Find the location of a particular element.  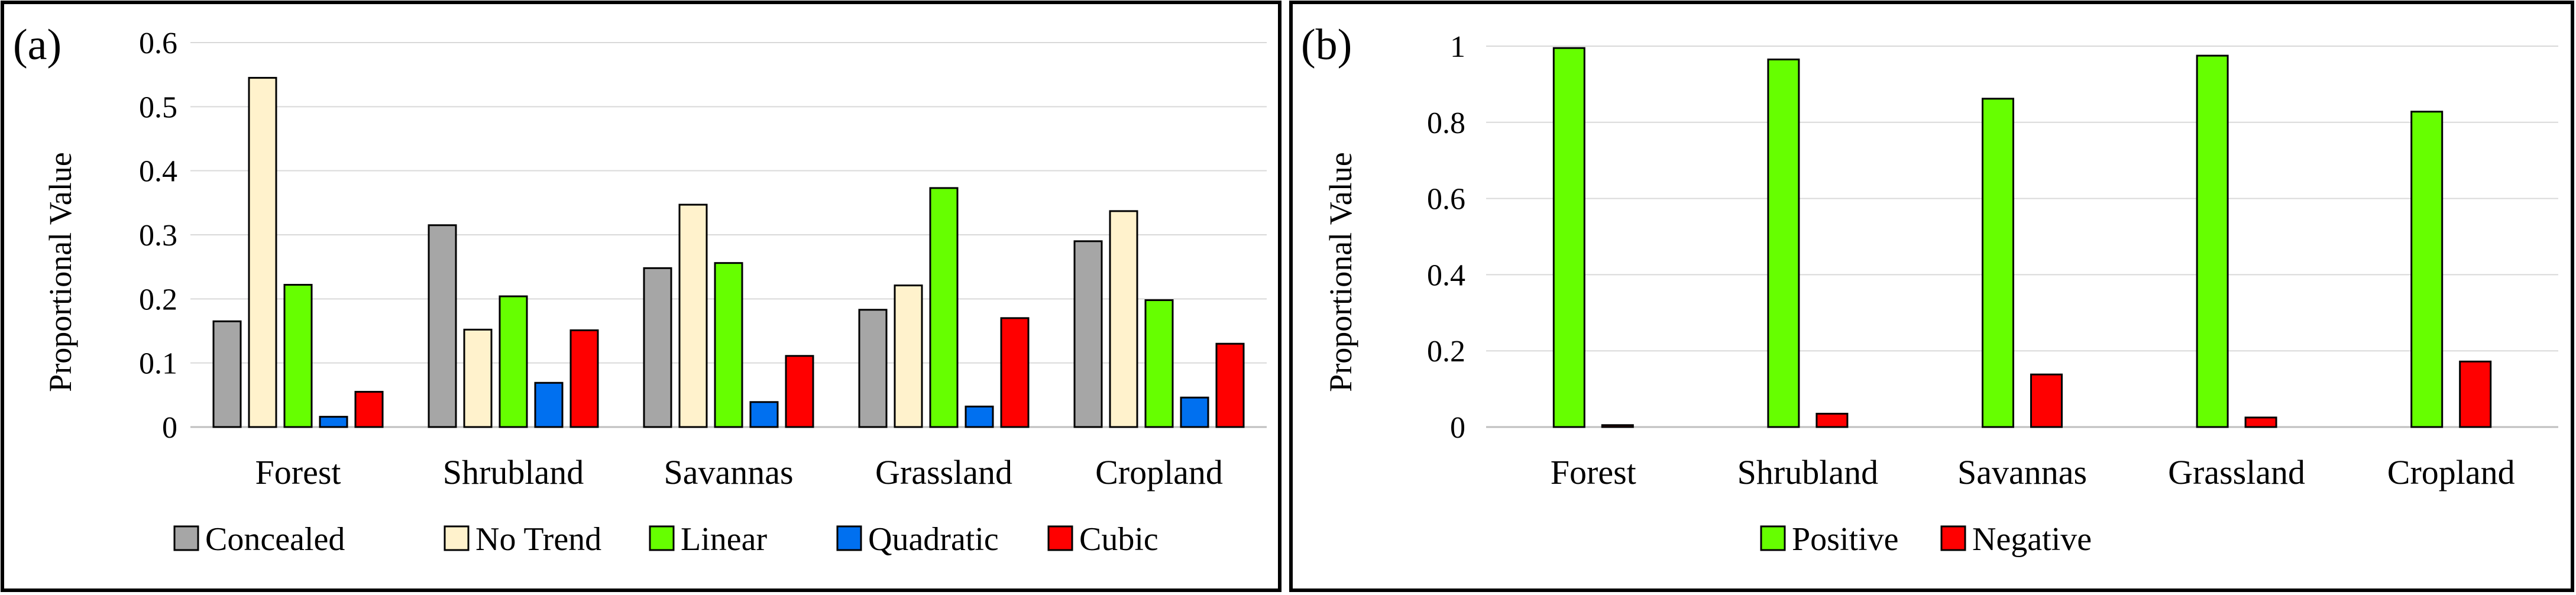

bar-linear-forest is located at coordinates (298, 356).